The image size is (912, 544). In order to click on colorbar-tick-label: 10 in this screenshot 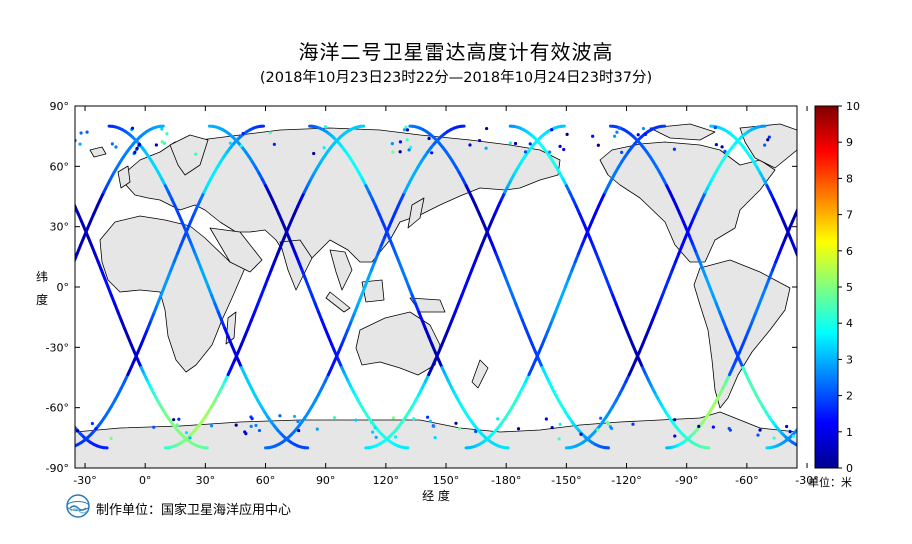, I will do `click(853, 106)`.